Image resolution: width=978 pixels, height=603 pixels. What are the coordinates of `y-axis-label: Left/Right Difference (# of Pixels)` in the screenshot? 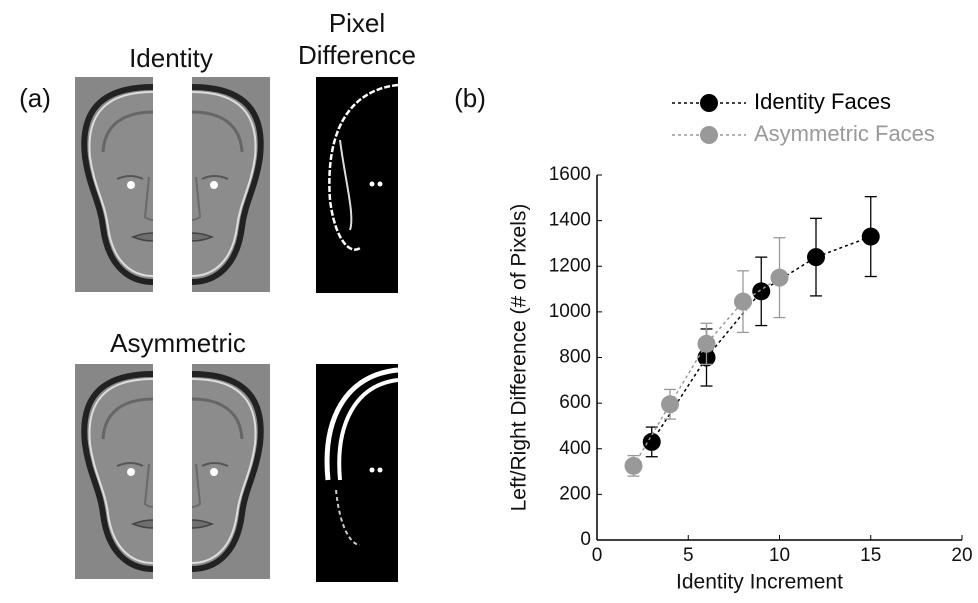 It's located at (519, 358).